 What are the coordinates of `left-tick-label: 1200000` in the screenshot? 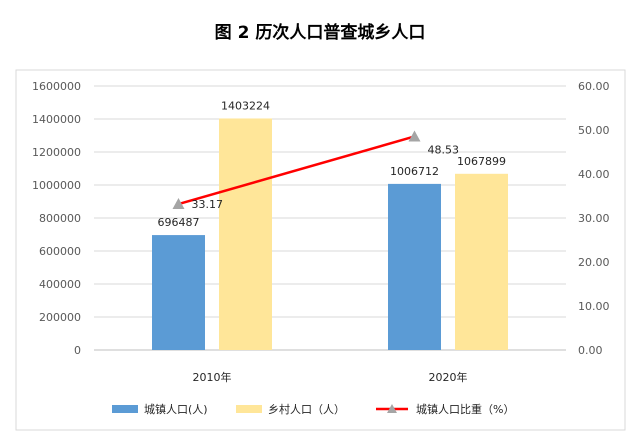 It's located at (56, 152).